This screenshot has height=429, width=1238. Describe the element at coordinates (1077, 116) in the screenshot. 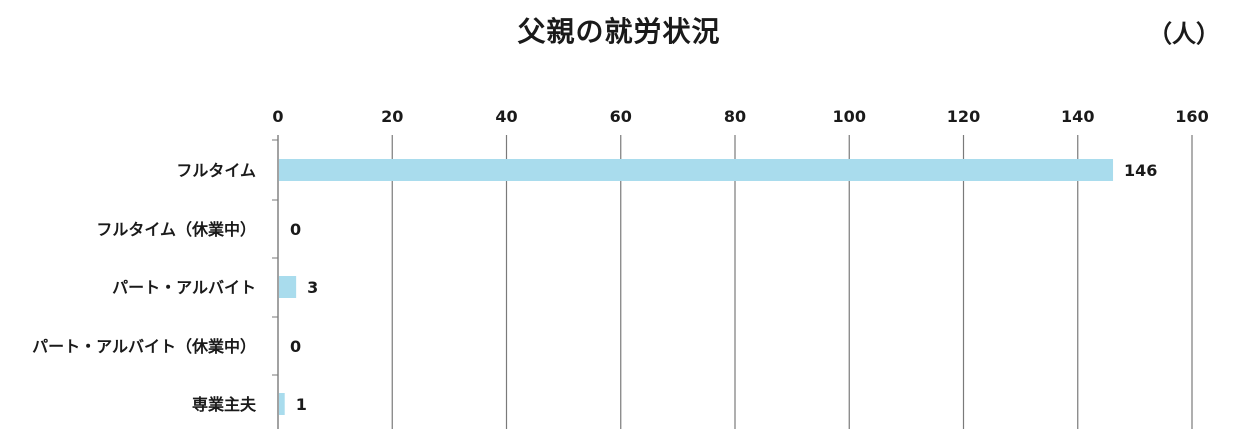

I see `x-tick-label-140: 140` at that location.